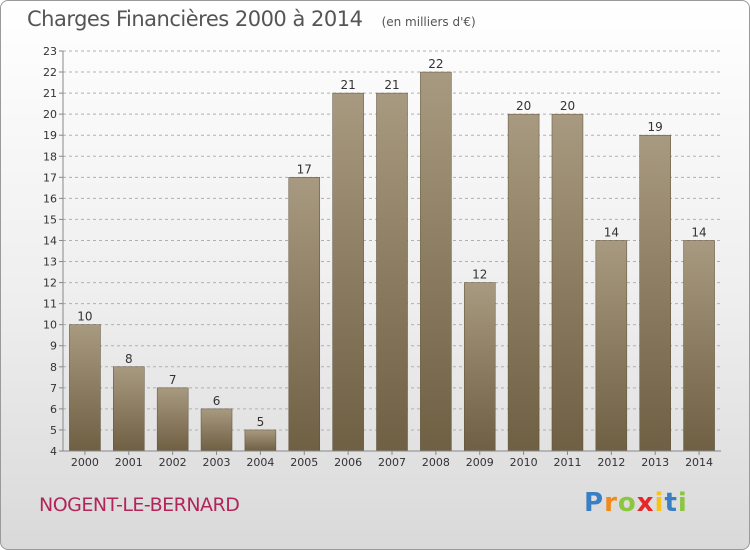  What do you see at coordinates (53, 367) in the screenshot?
I see `y-tick-label: 8` at bounding box center [53, 367].